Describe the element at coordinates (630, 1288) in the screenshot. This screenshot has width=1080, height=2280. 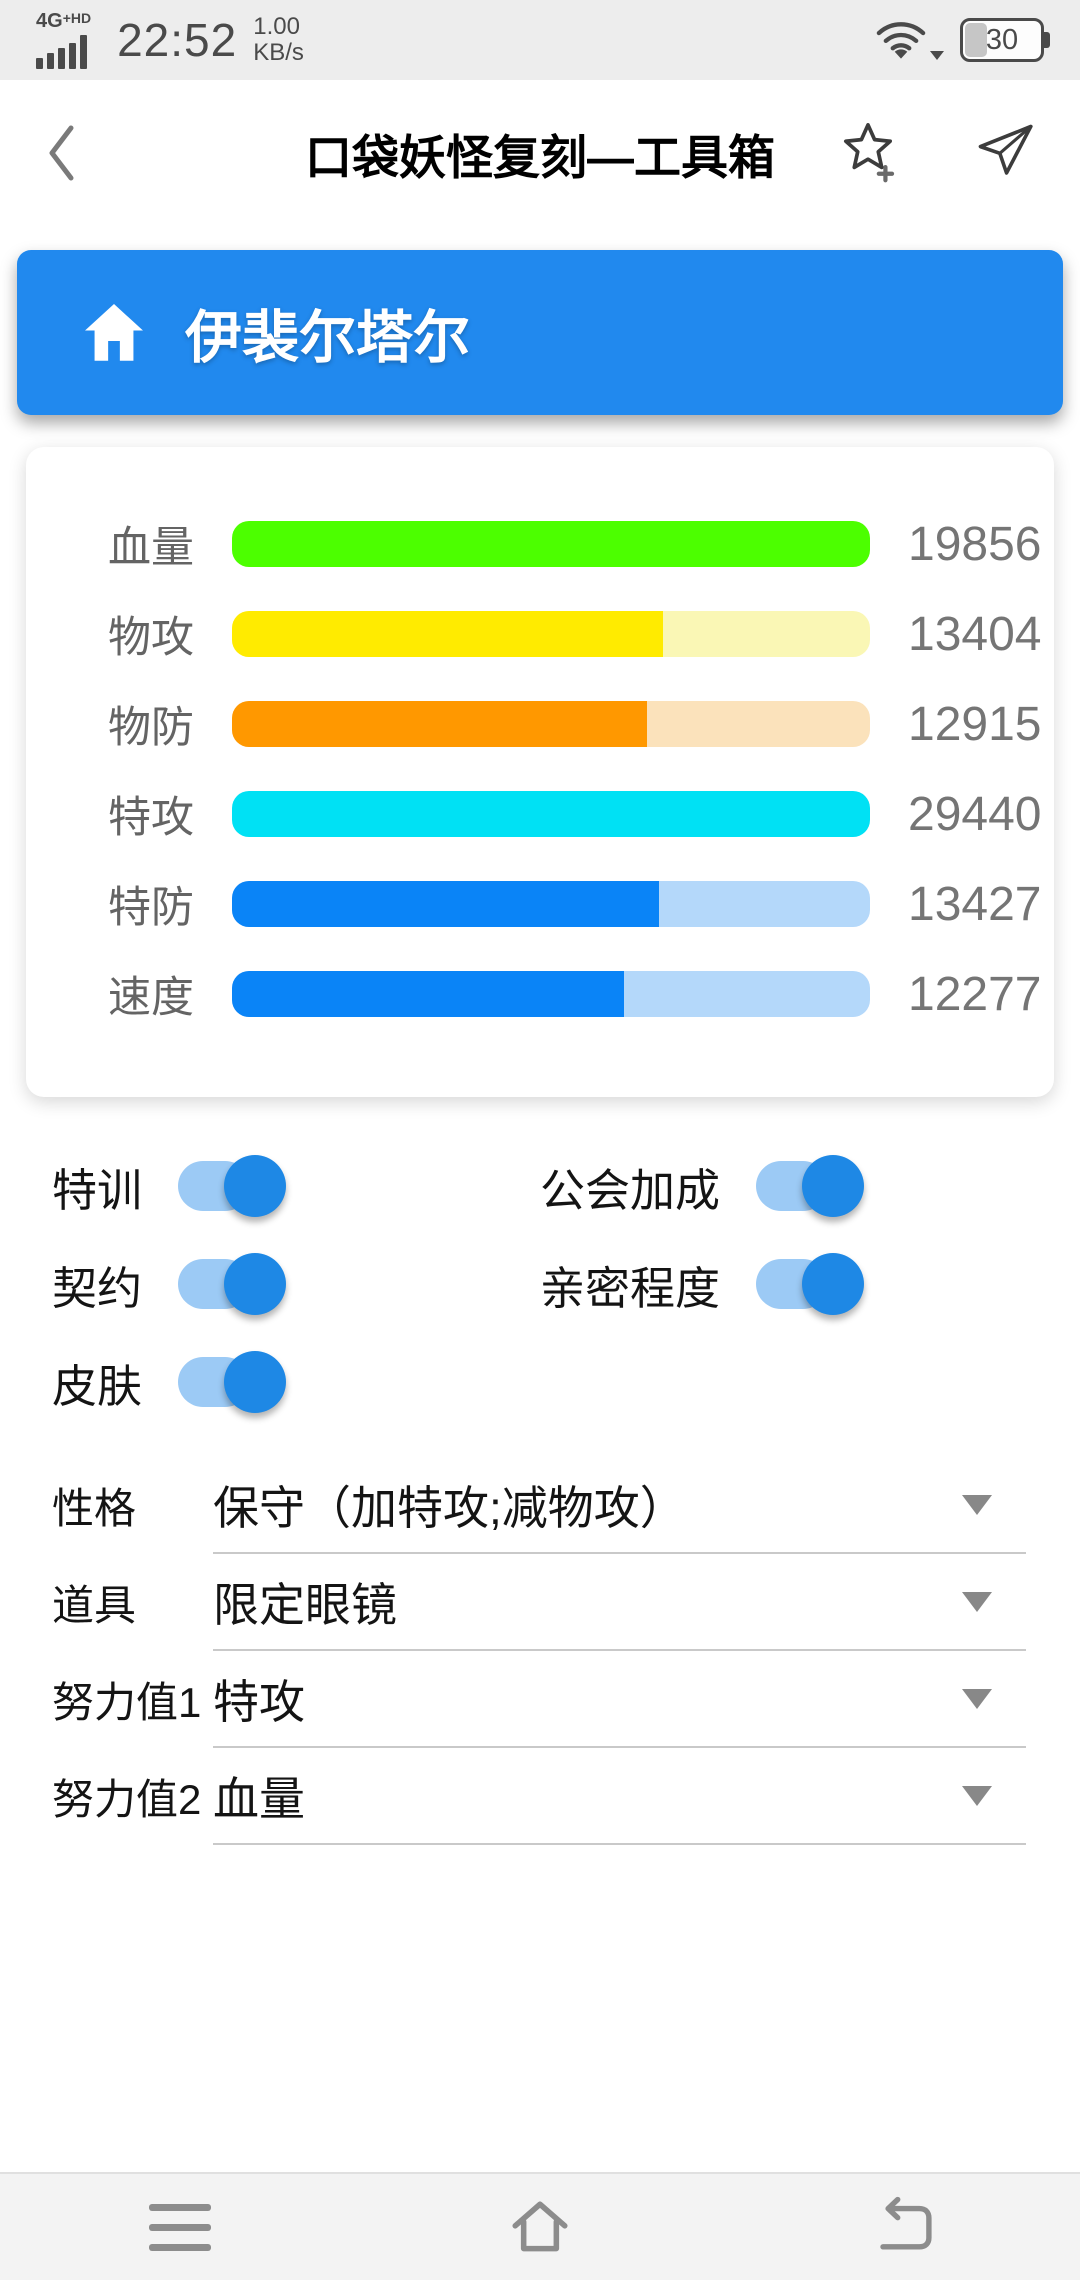
I see `toggle-label: 亲密程度` at that location.